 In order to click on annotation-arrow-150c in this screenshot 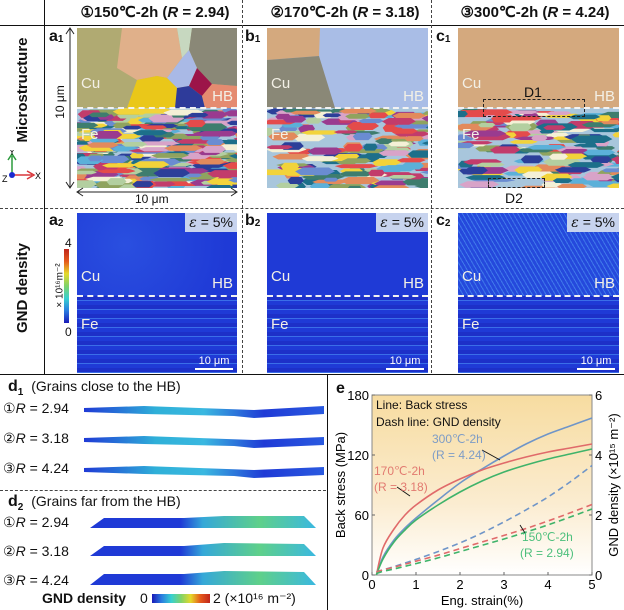, I will do `click(522, 529)`.